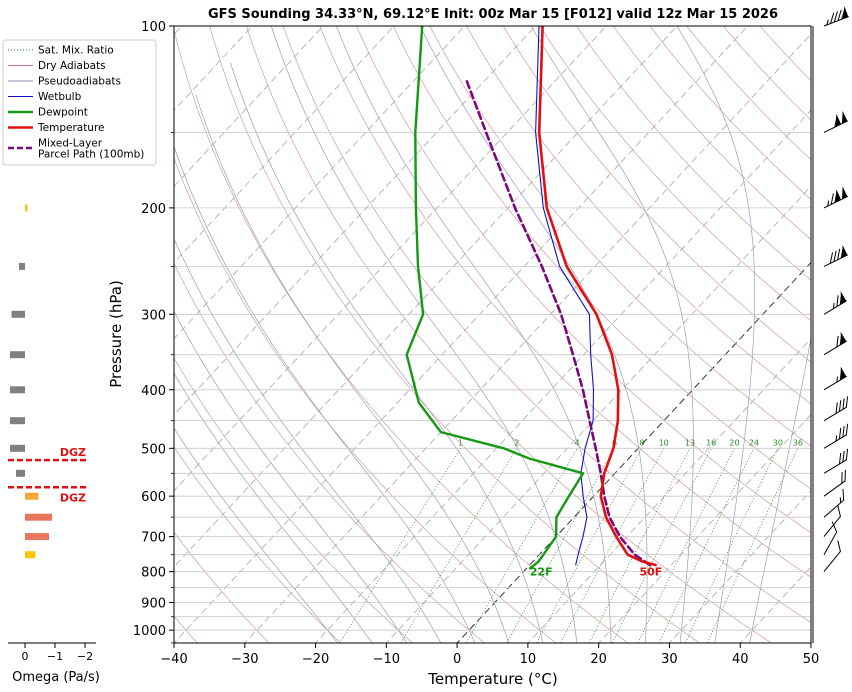 The image size is (852, 692). Describe the element at coordinates (734, 442) in the screenshot. I see `mixing-ratio-label: 20` at that location.